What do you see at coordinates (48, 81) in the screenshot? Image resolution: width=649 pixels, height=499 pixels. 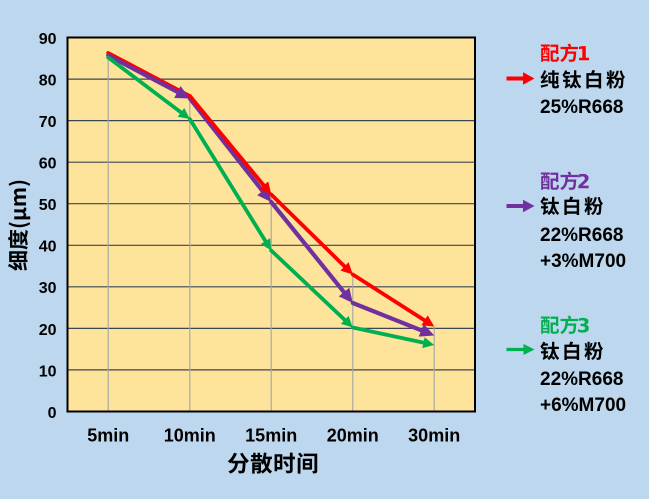 I see `svg-text: 80` at bounding box center [48, 81].